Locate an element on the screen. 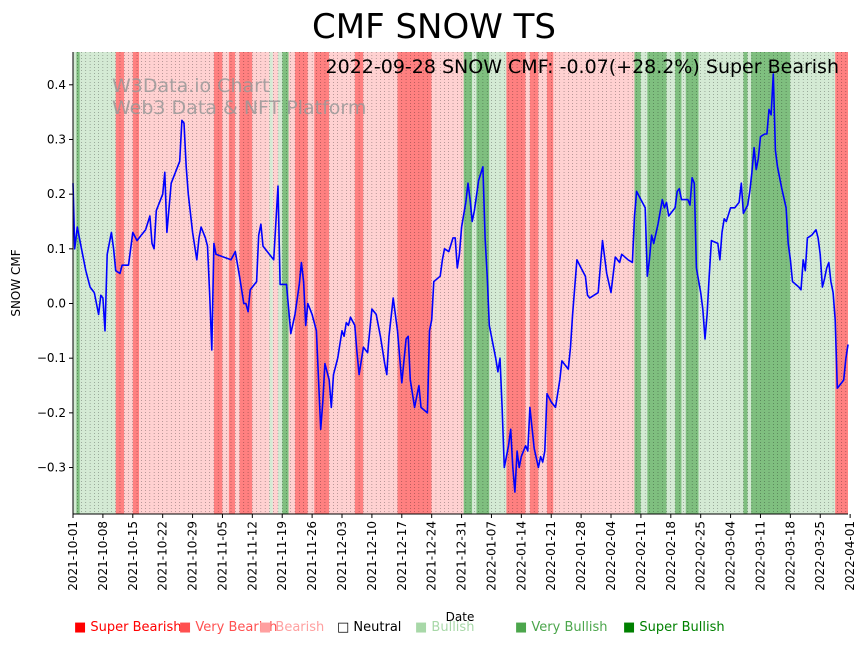 The width and height of the screenshot is (867, 646). watermark-line-1: W3Data.io Chart is located at coordinates (190, 86).